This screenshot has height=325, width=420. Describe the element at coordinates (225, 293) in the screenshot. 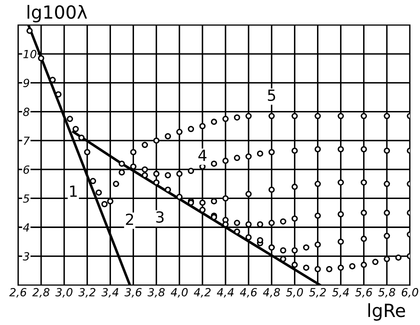

I see `x-tick-label: 4,4` at that location.